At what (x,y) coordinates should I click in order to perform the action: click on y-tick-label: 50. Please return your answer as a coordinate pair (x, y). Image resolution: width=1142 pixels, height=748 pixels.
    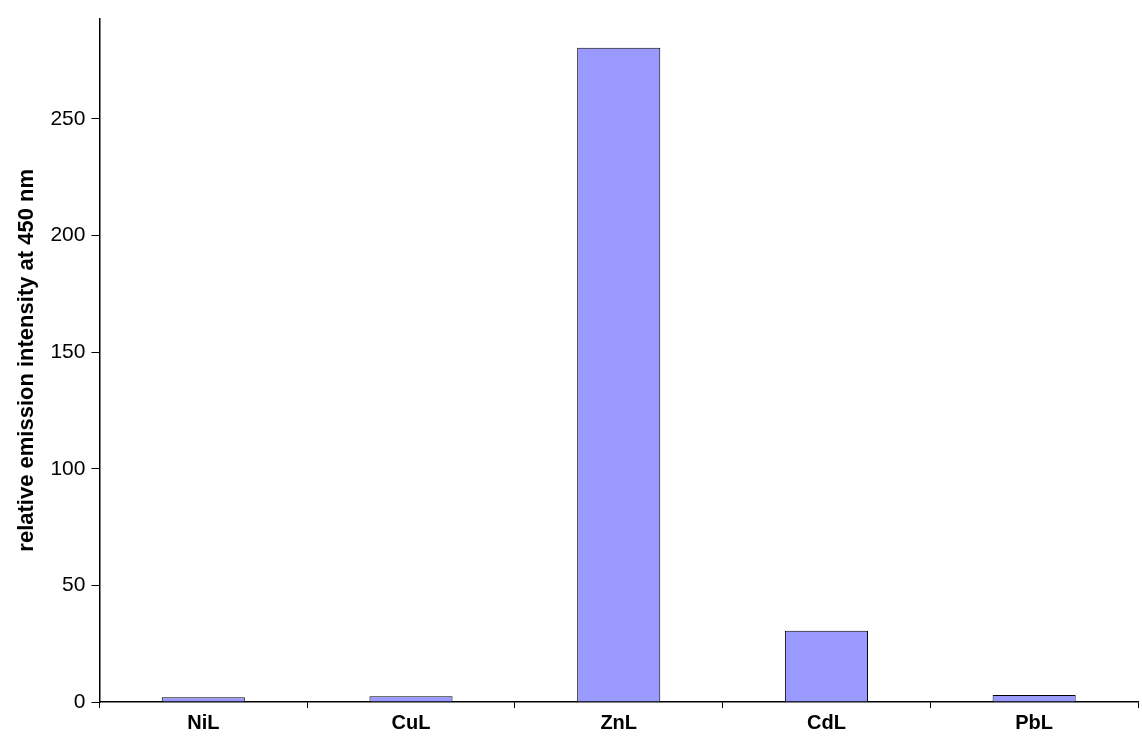
    Looking at the image, I should click on (74, 584).